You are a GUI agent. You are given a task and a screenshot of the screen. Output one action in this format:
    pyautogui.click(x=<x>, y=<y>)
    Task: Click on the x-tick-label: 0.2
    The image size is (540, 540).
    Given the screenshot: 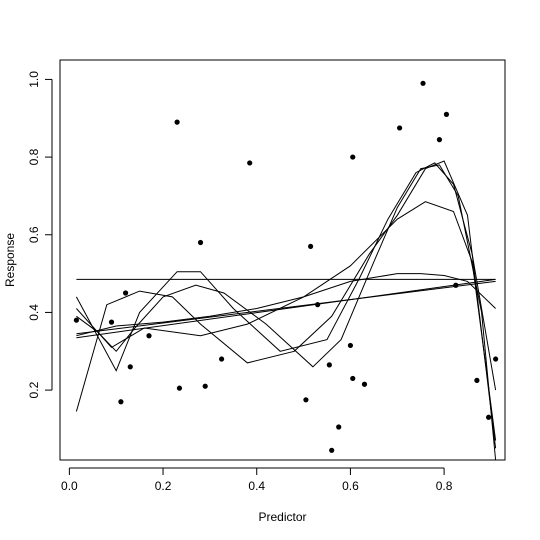 What is the action you would take?
    pyautogui.click(x=163, y=486)
    